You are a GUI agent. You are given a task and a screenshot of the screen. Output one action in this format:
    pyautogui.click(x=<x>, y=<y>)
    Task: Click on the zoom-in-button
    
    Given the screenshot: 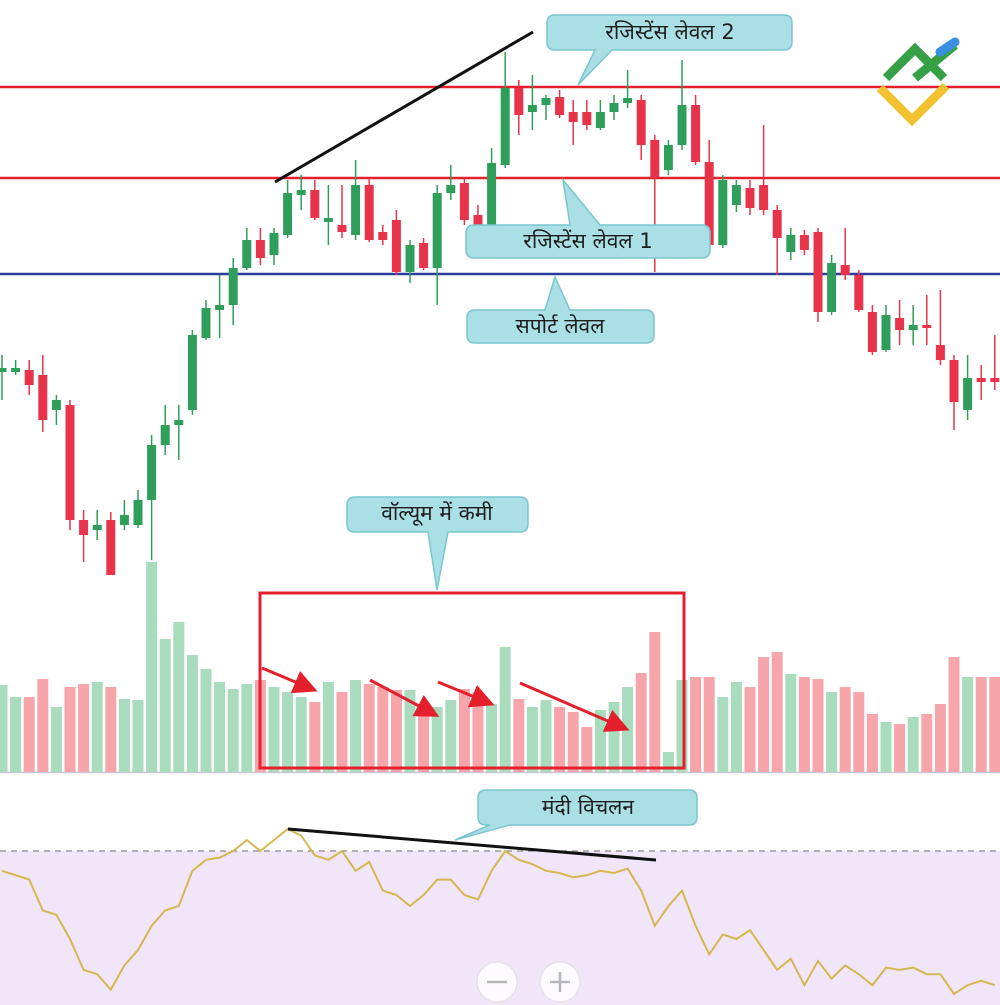 What is the action you would take?
    pyautogui.click(x=560, y=982)
    